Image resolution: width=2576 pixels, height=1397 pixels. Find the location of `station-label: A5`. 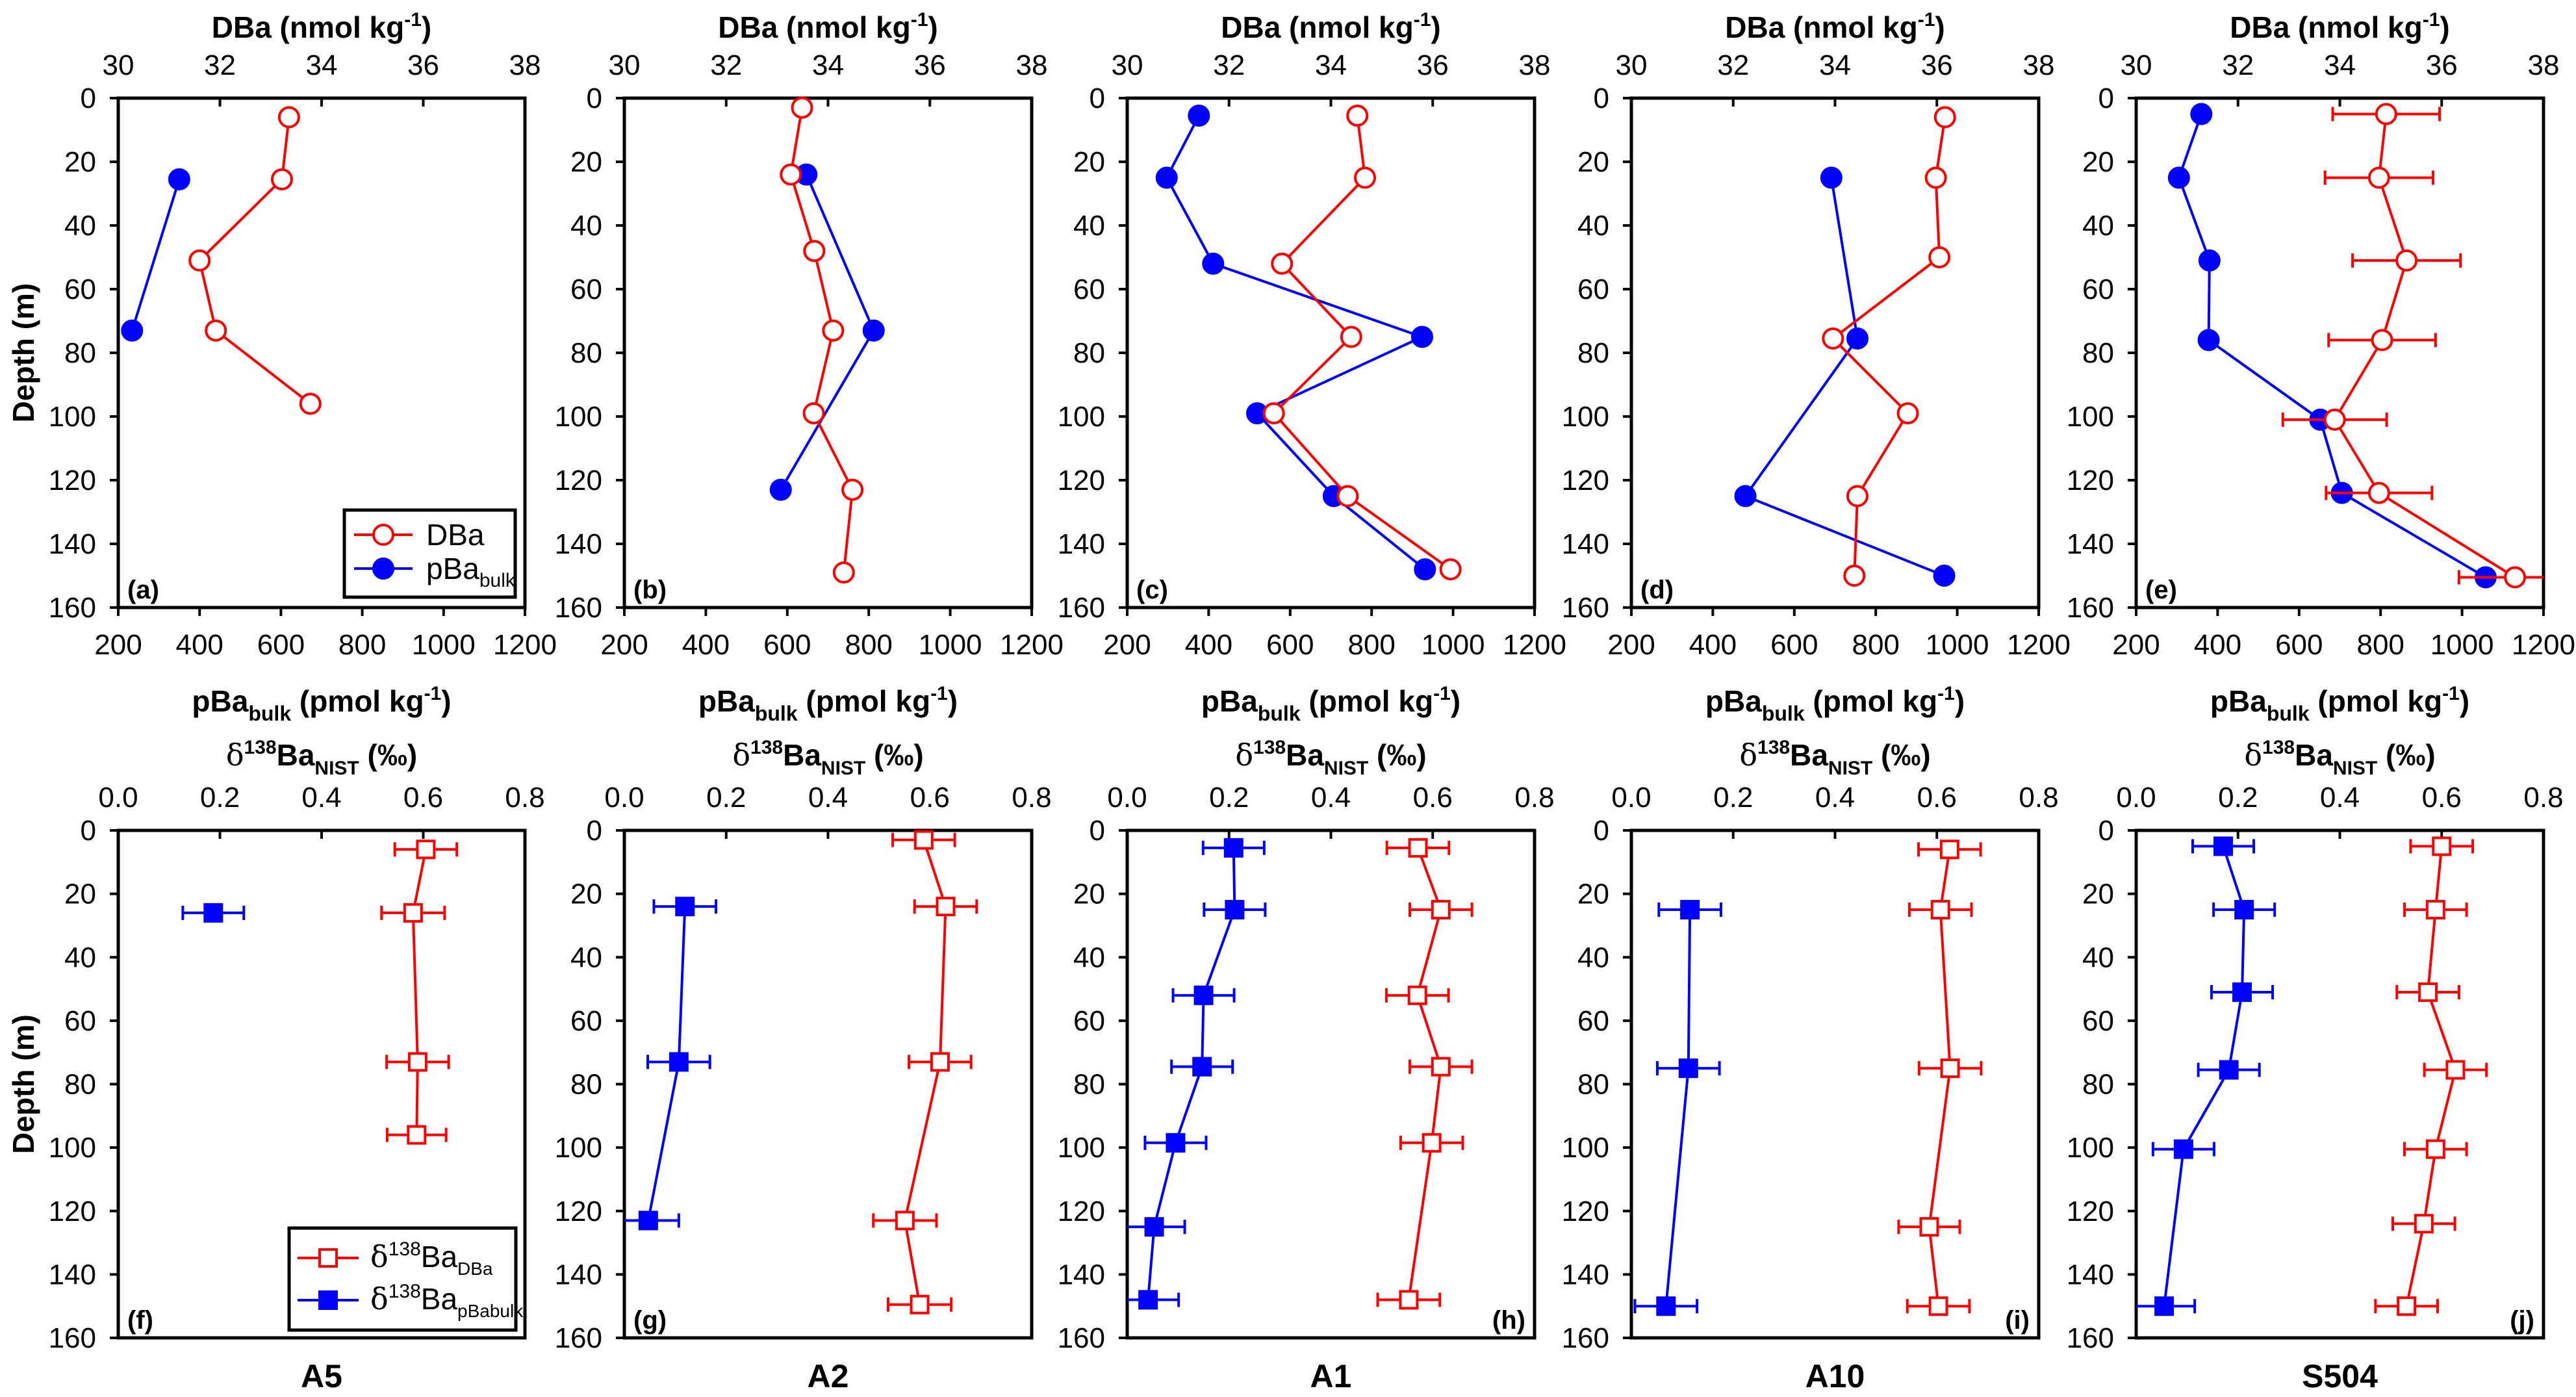

station-label: A5 is located at coordinates (321, 1376).